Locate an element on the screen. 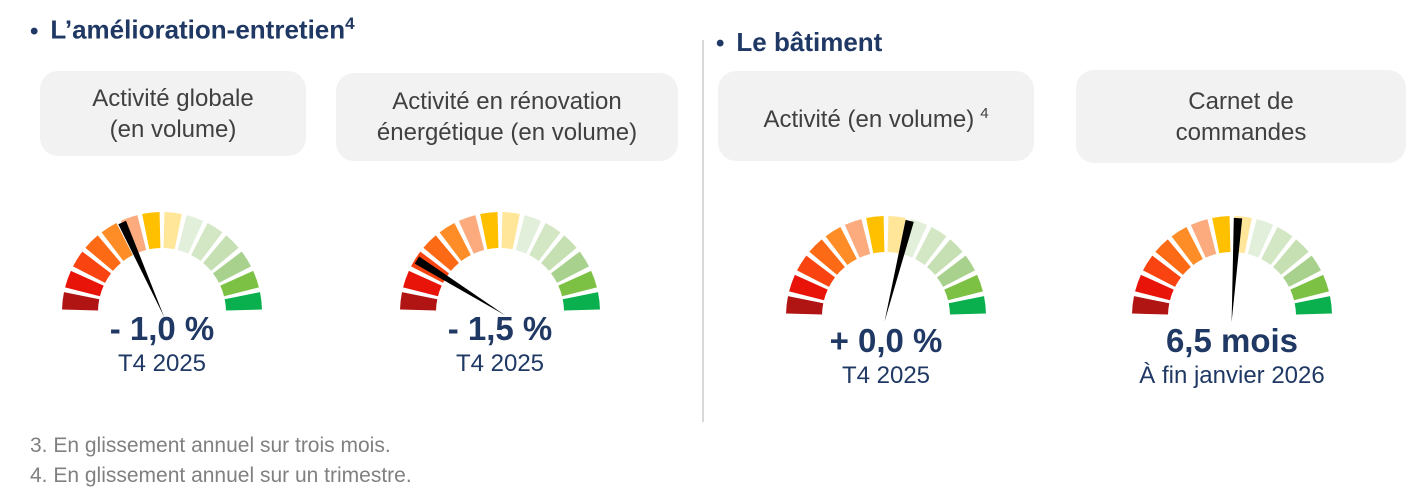  section-title-text: L’amélioration-entretien4 is located at coordinates (202, 29).